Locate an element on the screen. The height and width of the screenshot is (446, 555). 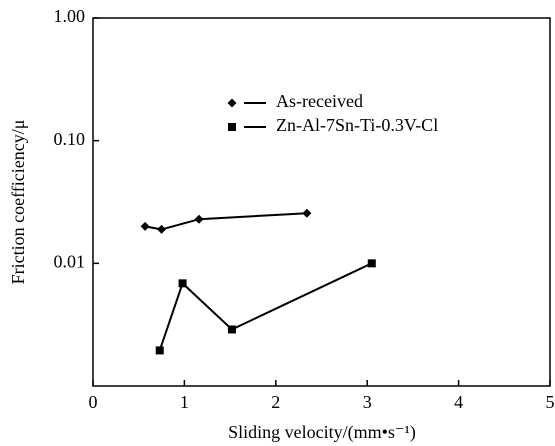
y-tick-label: 1.00 is located at coordinates (70, 16).